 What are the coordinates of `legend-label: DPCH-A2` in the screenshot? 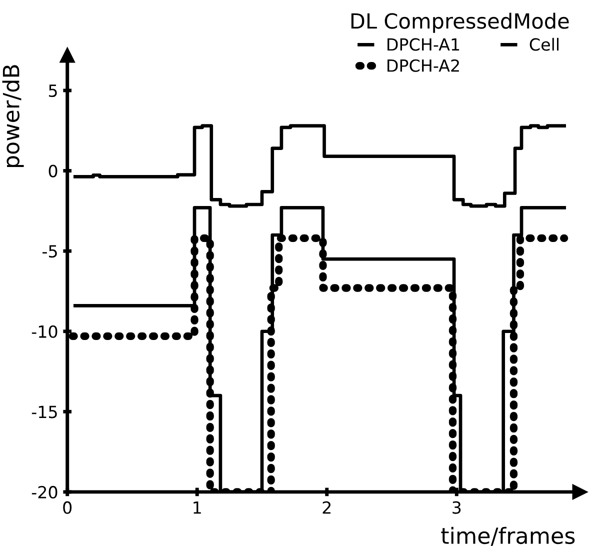 It's located at (423, 65).